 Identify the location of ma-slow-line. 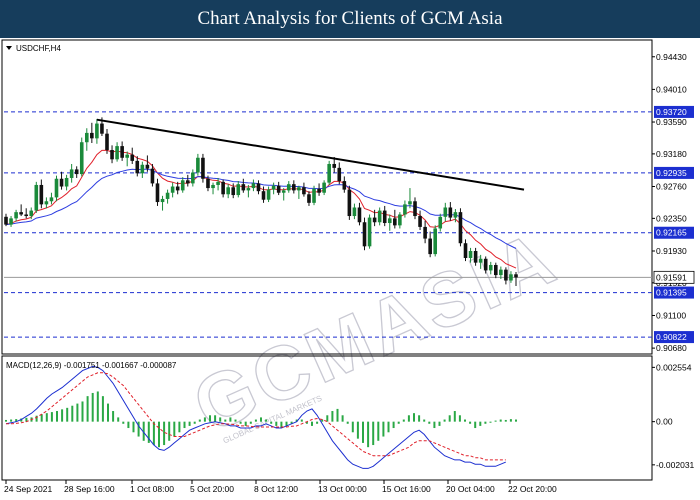
(261, 208).